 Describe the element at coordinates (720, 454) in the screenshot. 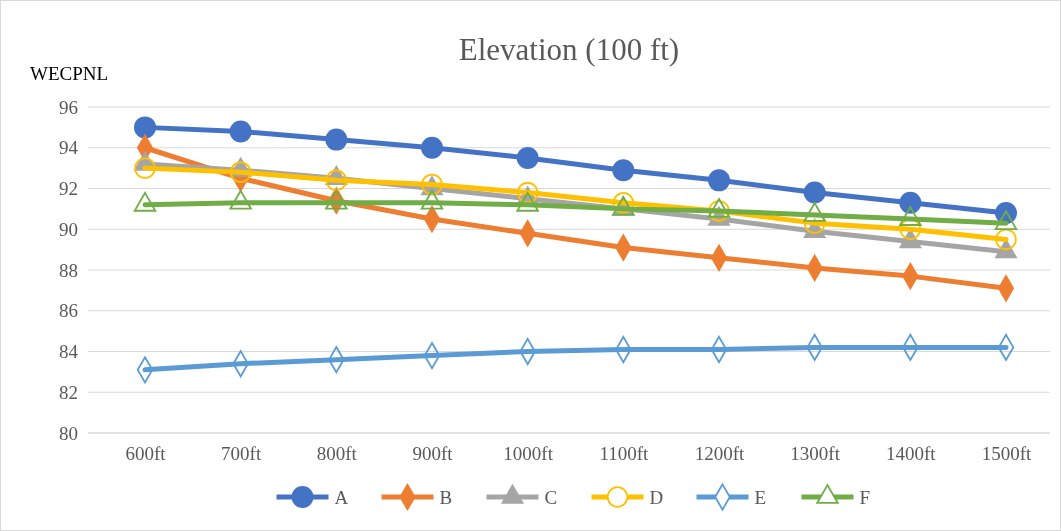

I see `x-tick-label: 1200ft` at that location.